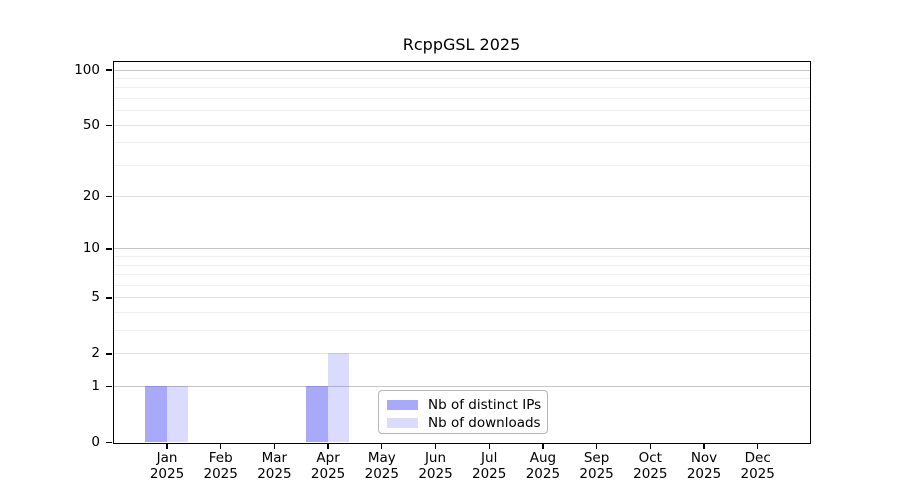  I want to click on x-tick-label: Sep 2025, so click(597, 466).